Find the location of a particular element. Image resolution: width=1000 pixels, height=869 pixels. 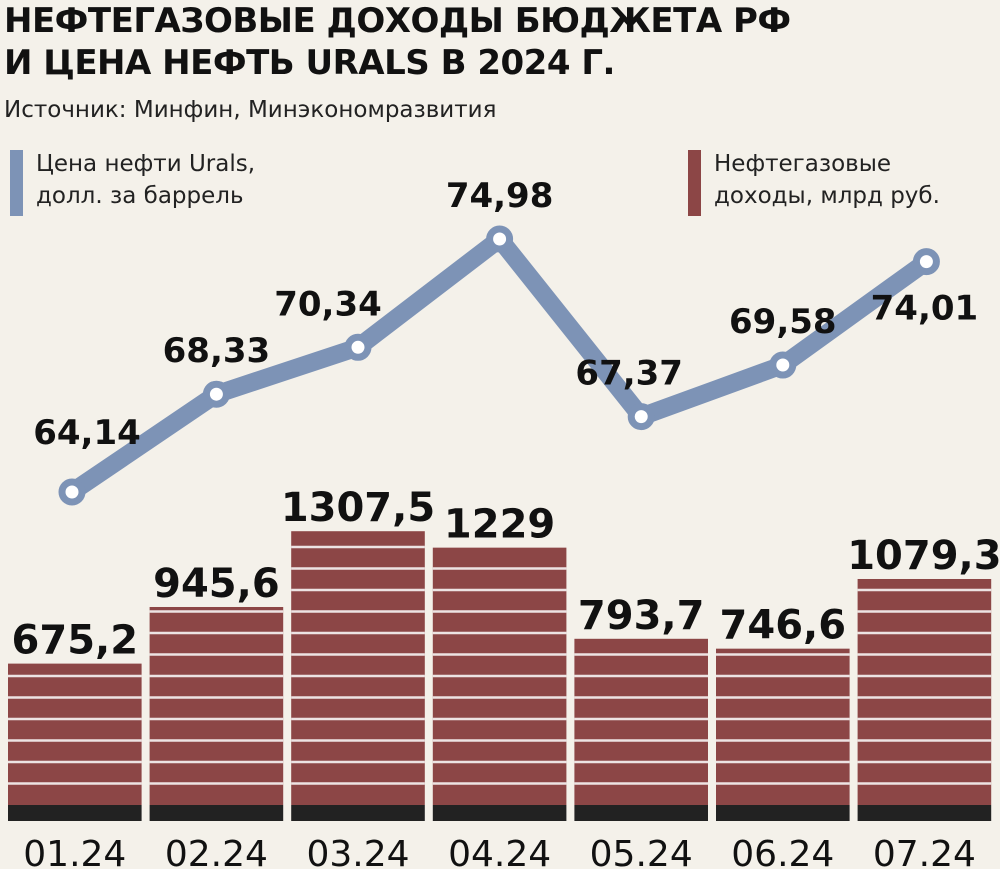

legend-item-oil-gas-revenue: Нефтегазовые доходы, млрд руб. is located at coordinates (838, 184).